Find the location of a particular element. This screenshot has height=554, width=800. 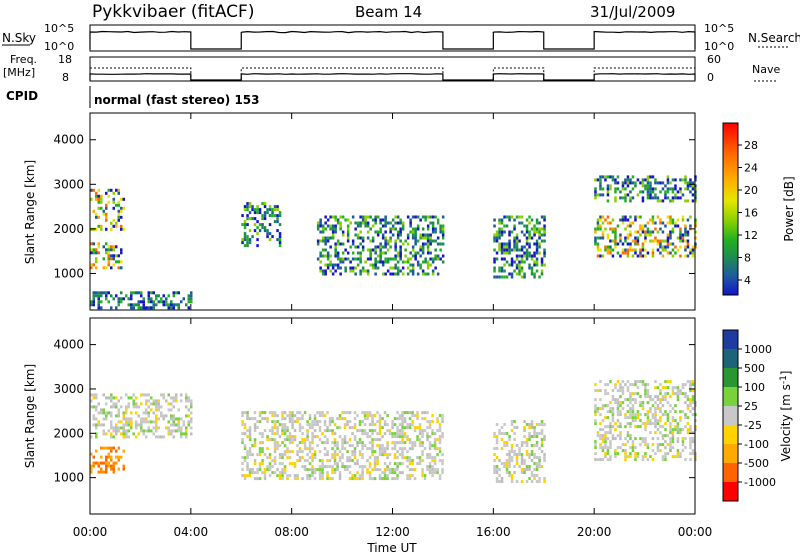

nave-tick-low: 0 is located at coordinates (710, 77).